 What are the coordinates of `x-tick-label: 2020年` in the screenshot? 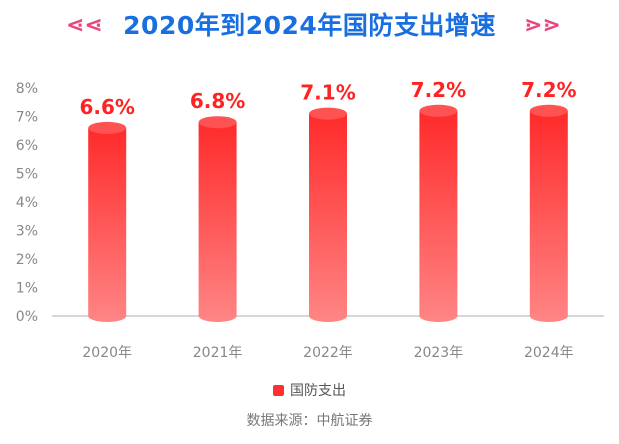 It's located at (107, 353).